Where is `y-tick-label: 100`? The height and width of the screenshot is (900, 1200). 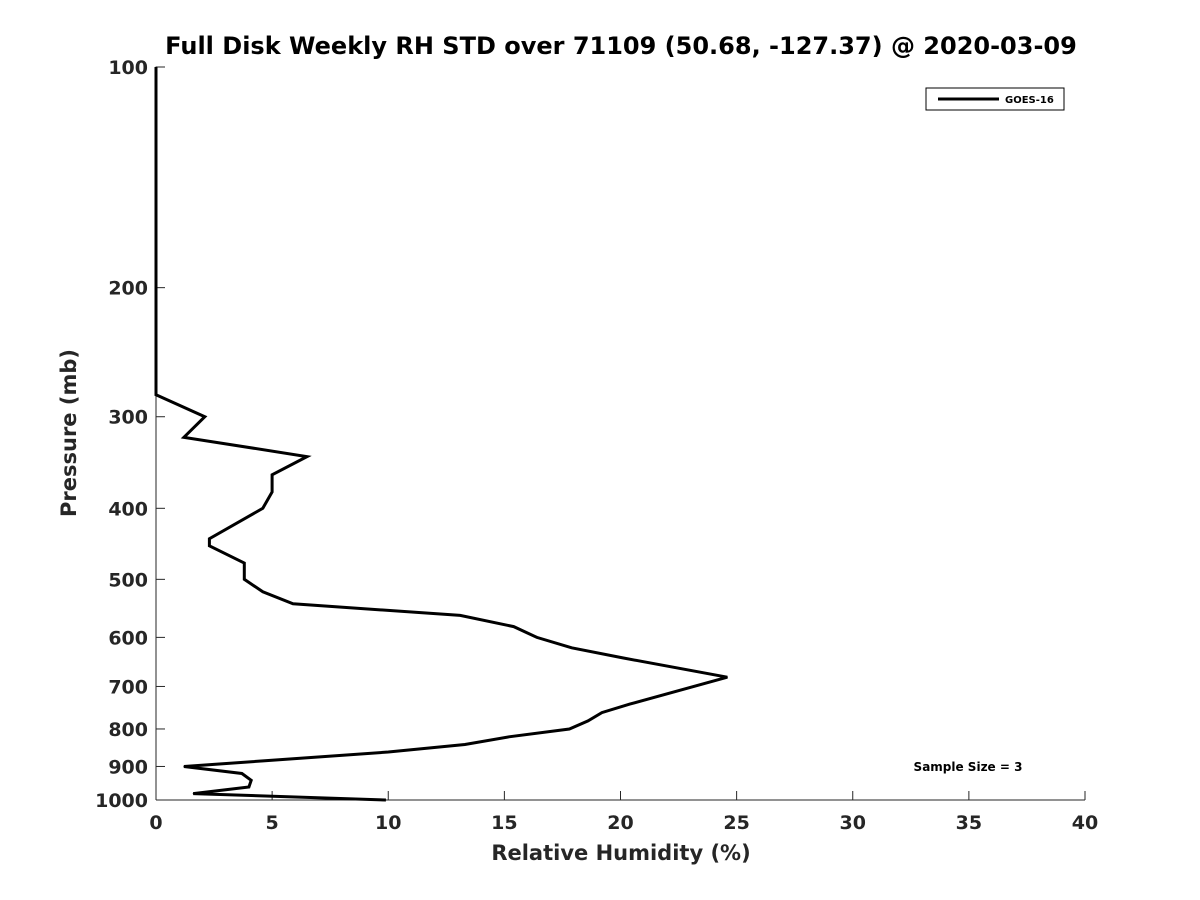
y-tick-label: 100 is located at coordinates (128, 68).